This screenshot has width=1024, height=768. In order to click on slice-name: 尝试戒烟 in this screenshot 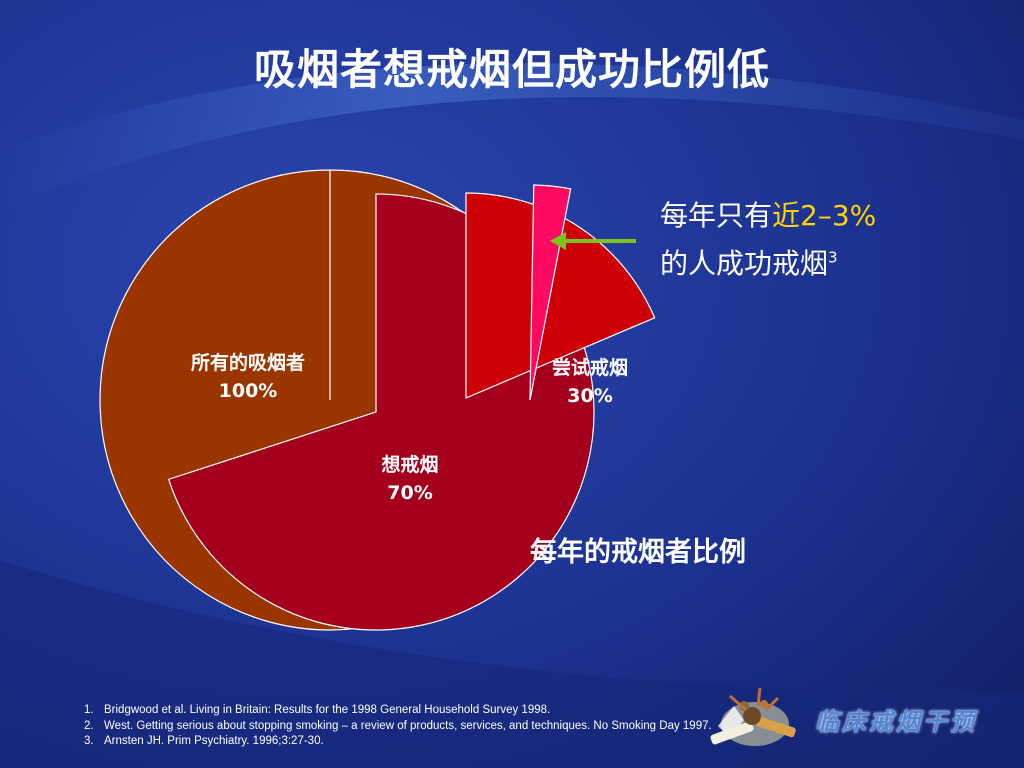, I will do `click(589, 368)`.